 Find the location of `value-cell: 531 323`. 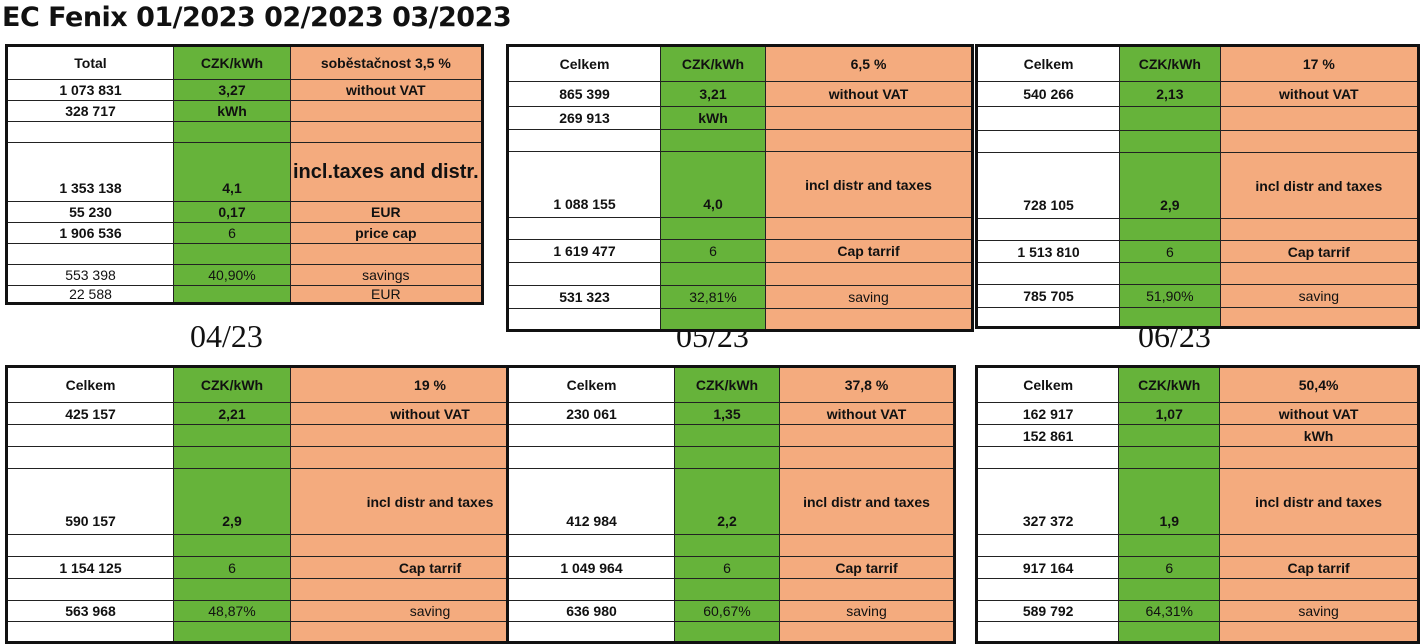

value-cell: 531 323 is located at coordinates (584, 297).